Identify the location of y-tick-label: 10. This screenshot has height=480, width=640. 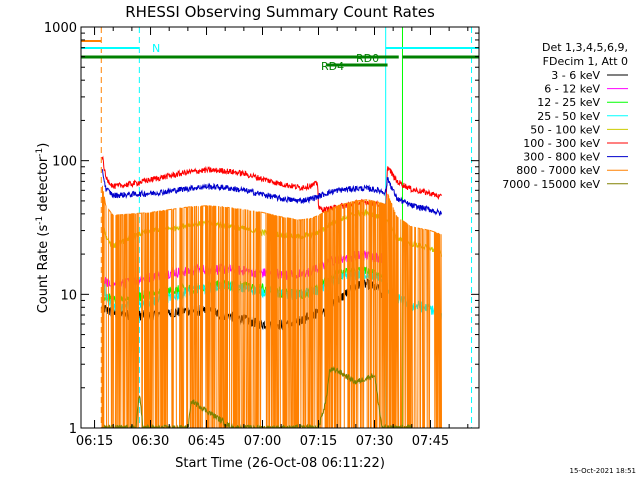
(68, 295).